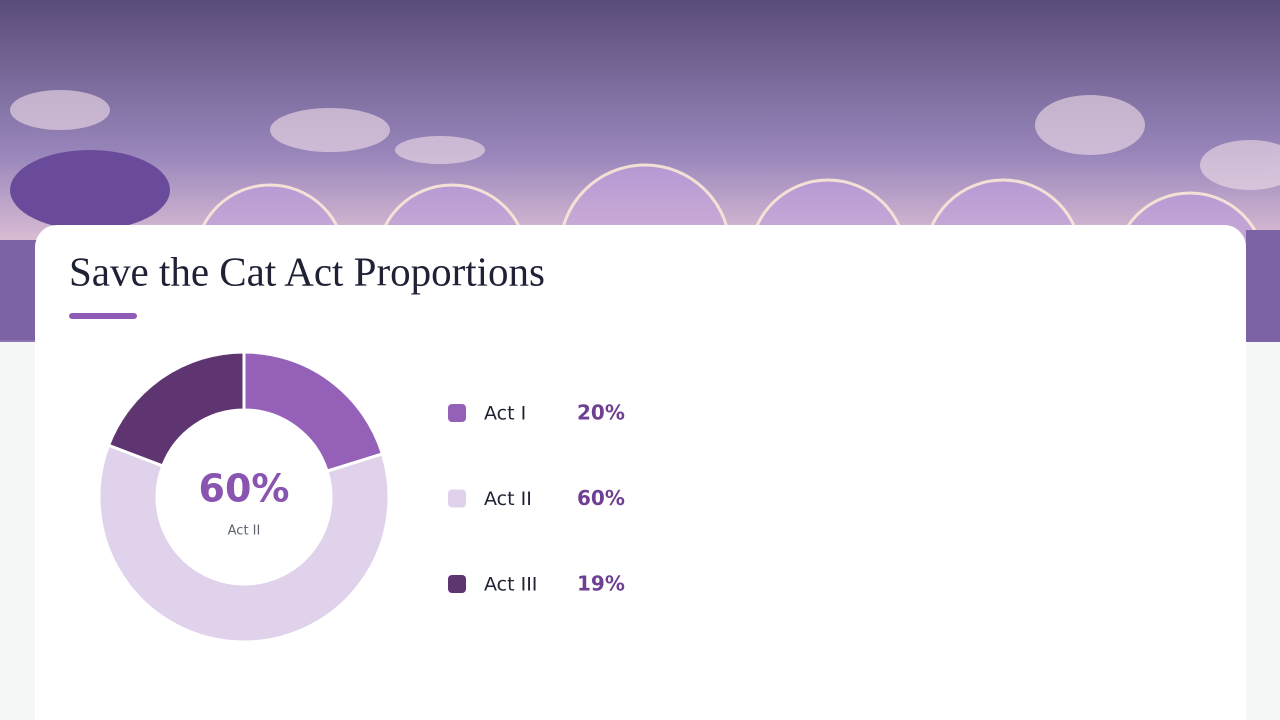 This screenshot has height=720, width=1280. Describe the element at coordinates (601, 498) in the screenshot. I see `legend-value: 60%` at that location.